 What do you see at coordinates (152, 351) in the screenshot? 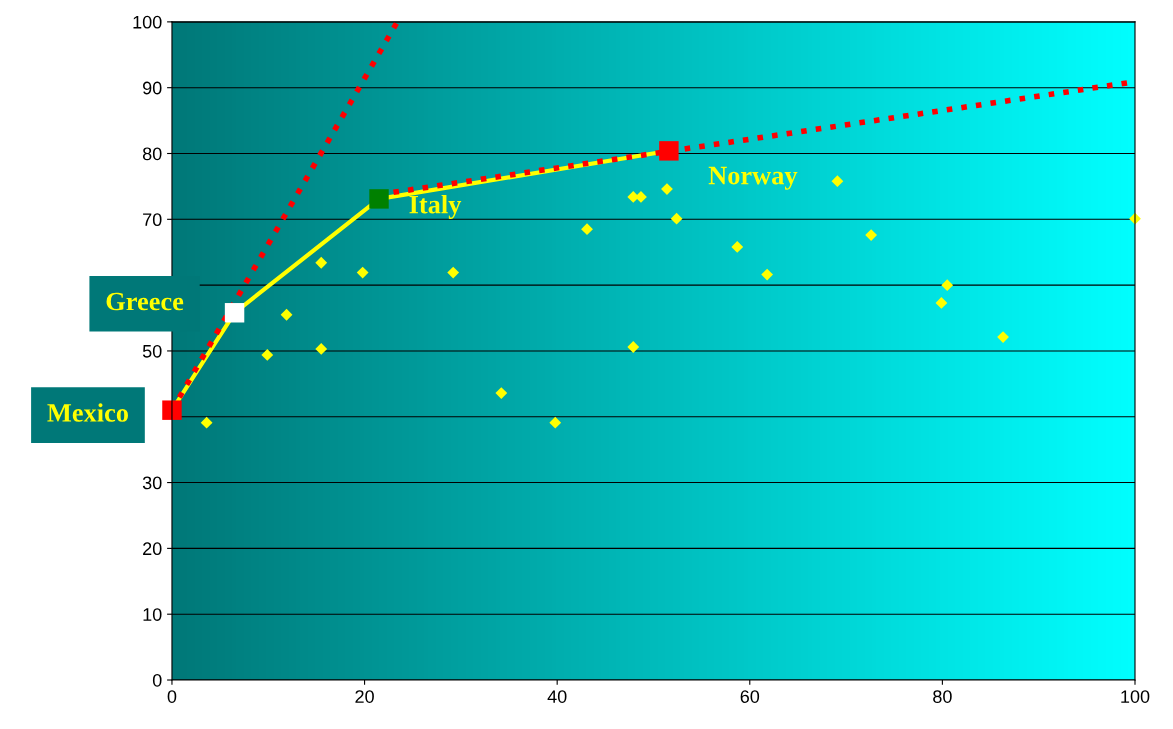
I see `y-tick-label: 50` at bounding box center [152, 351].